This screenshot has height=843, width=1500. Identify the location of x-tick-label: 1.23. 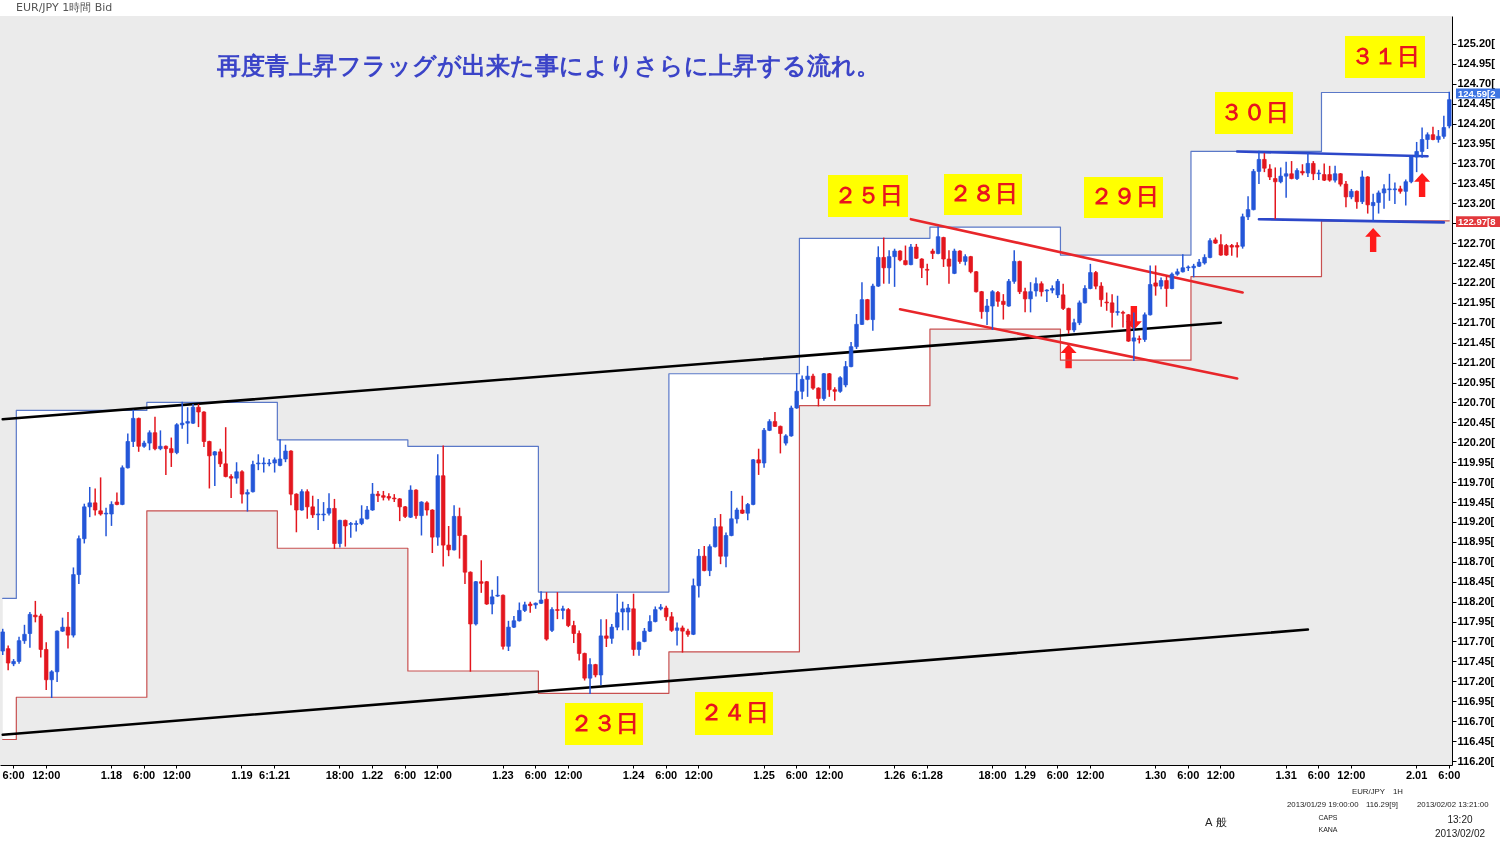
(503, 774).